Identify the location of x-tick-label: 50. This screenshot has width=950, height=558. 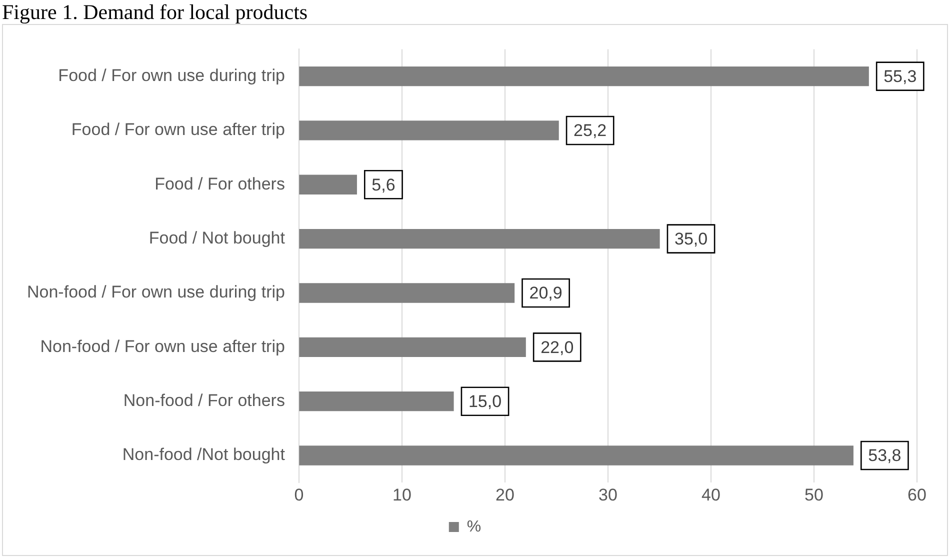
(814, 494).